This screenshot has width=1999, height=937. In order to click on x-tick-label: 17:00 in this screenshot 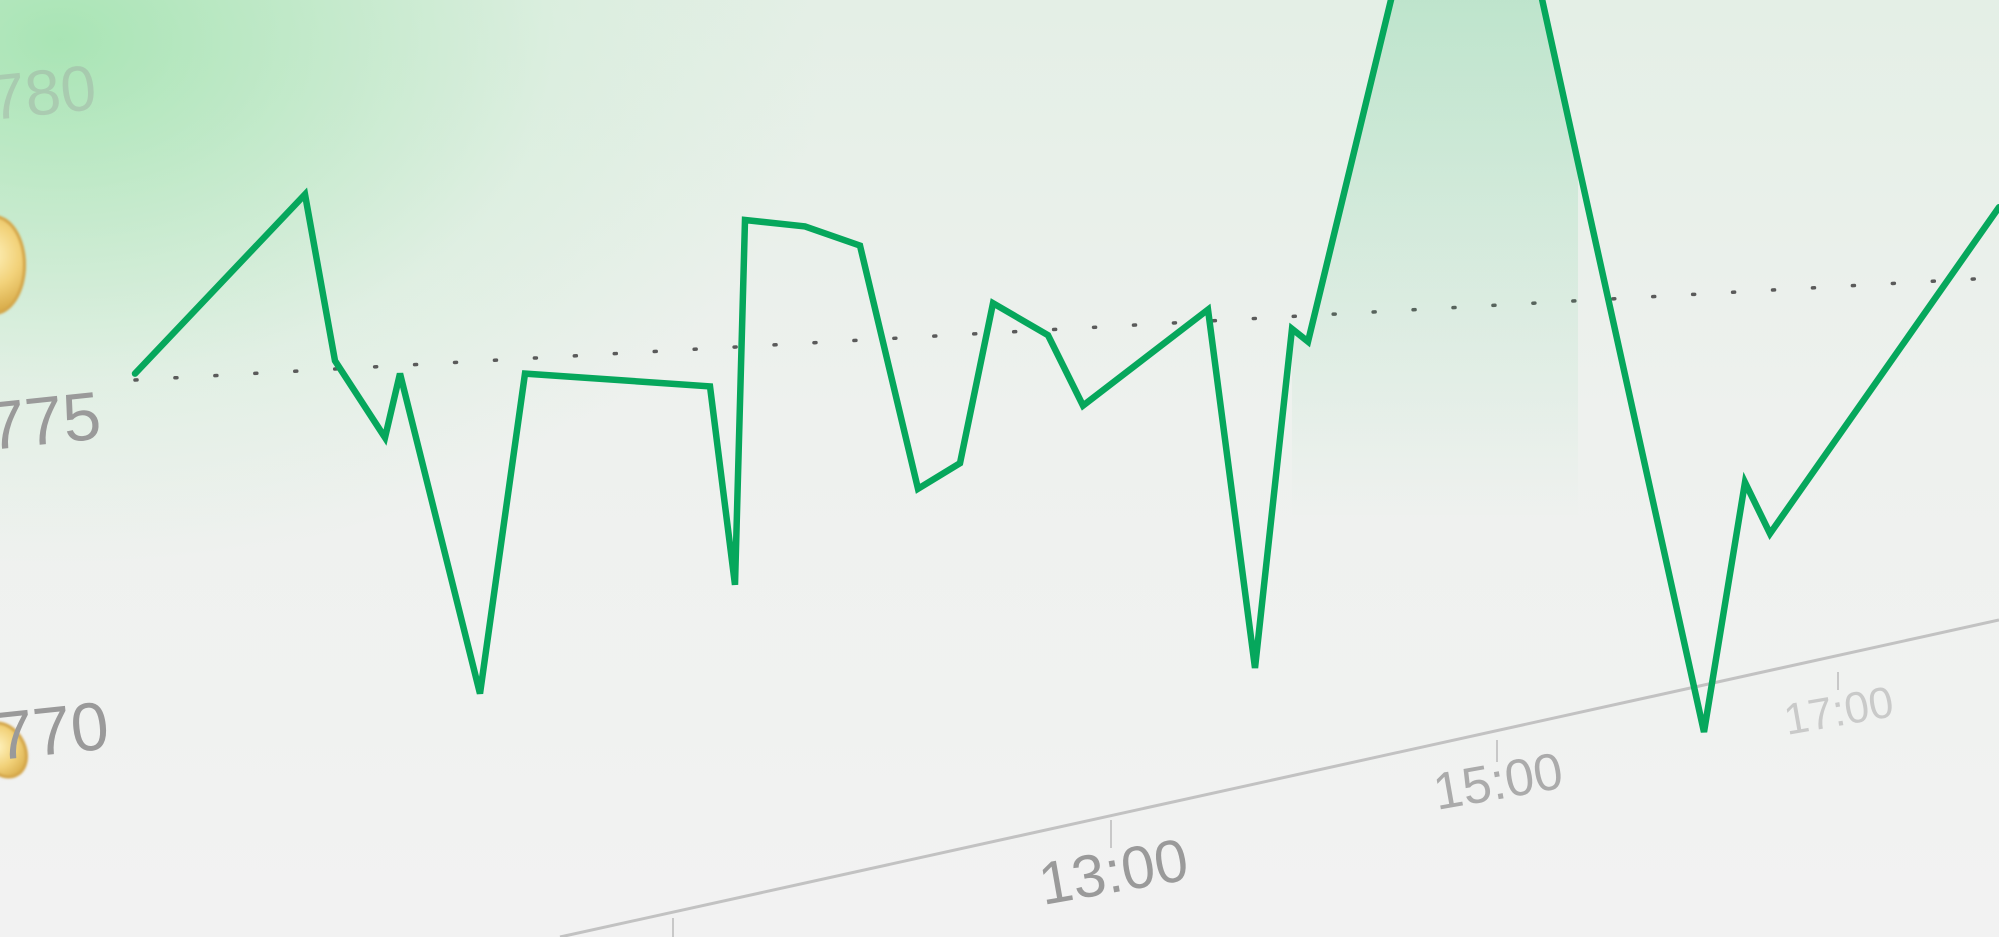, I will do `click(1838, 710)`.